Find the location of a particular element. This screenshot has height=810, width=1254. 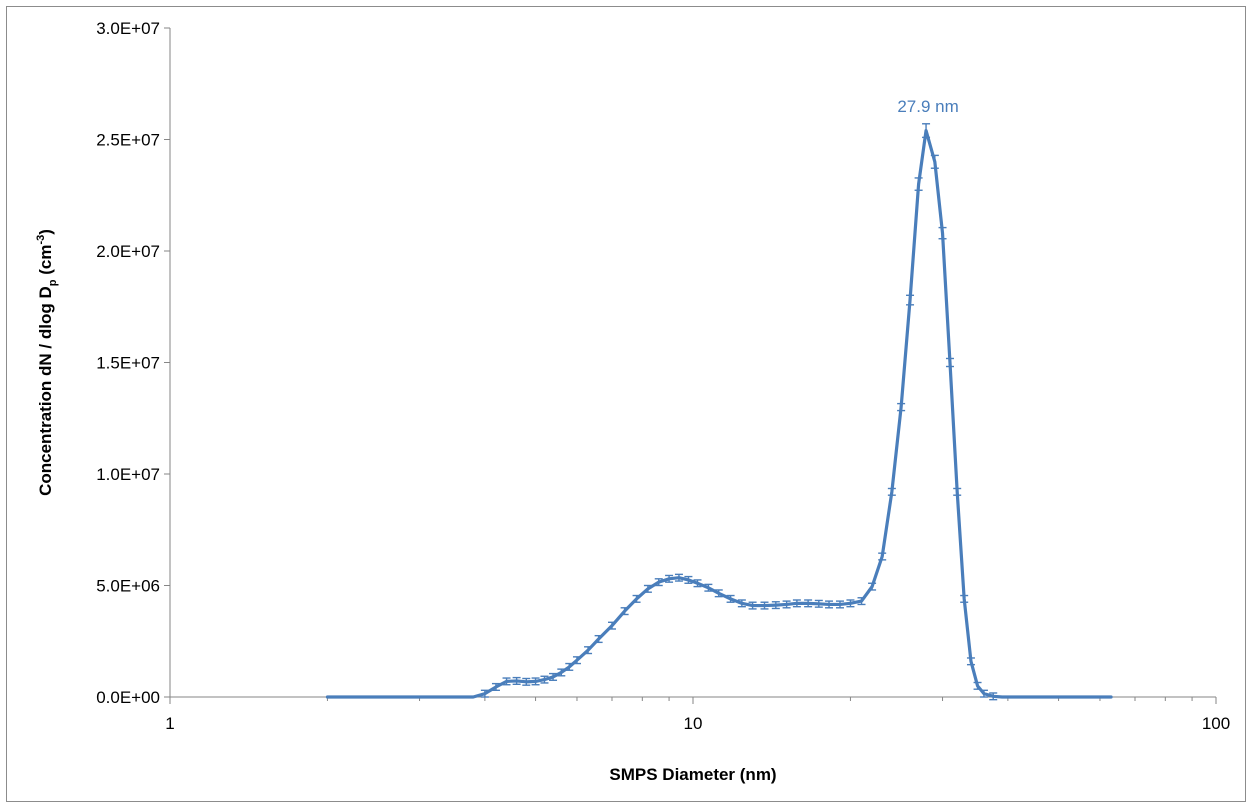

annotations: 27.9 nm is located at coordinates (927, 106).